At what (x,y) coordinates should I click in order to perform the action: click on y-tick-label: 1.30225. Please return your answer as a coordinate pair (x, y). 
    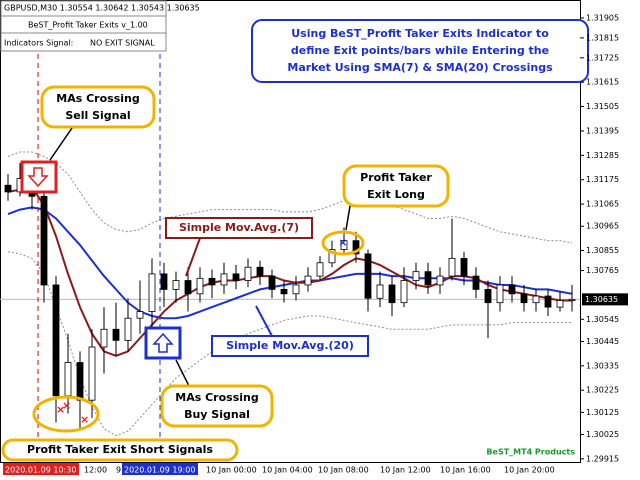
    Looking at the image, I should click on (602, 390).